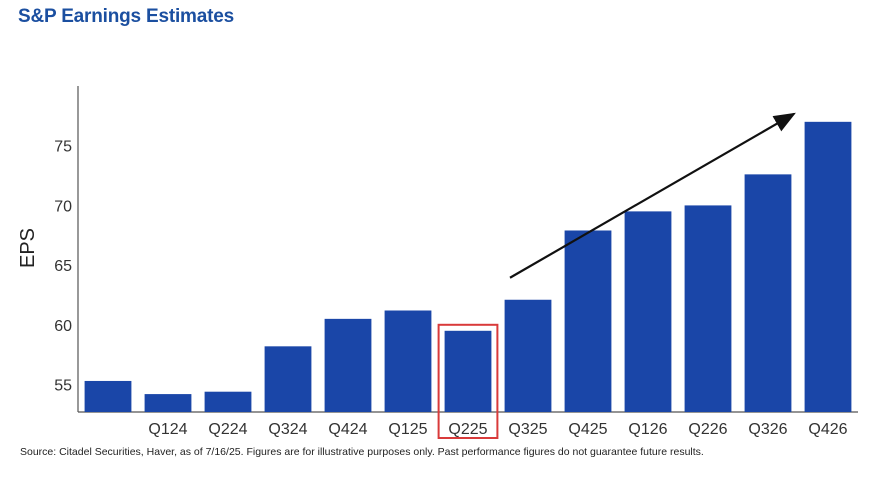 The width and height of the screenshot is (896, 480). What do you see at coordinates (63, 326) in the screenshot?
I see `y-tick-label: 60` at bounding box center [63, 326].